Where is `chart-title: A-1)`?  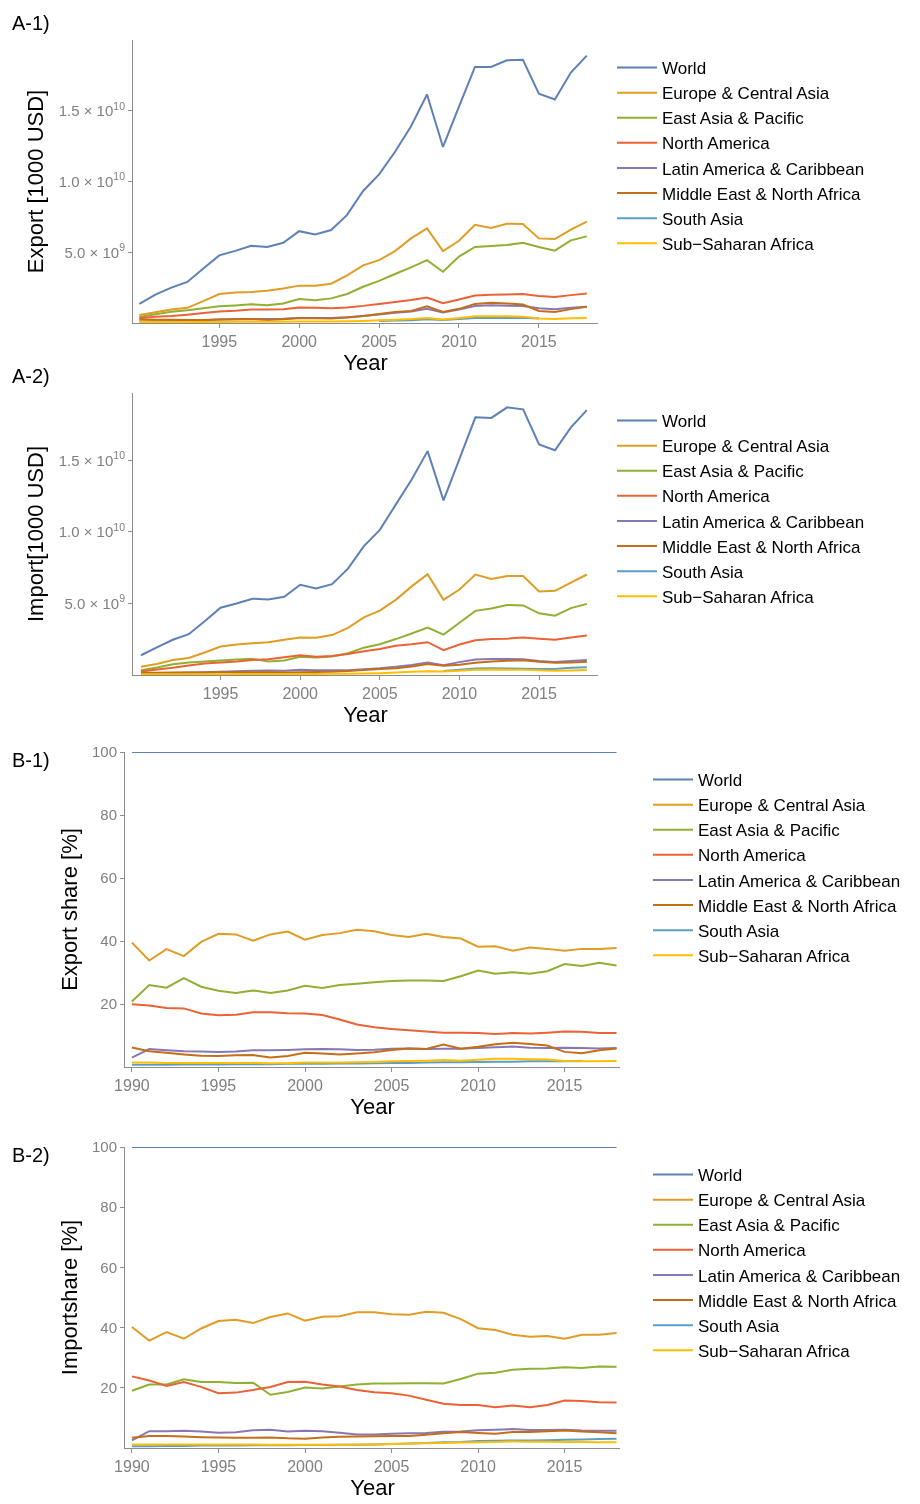
chart-title: A-1) is located at coordinates (31, 23).